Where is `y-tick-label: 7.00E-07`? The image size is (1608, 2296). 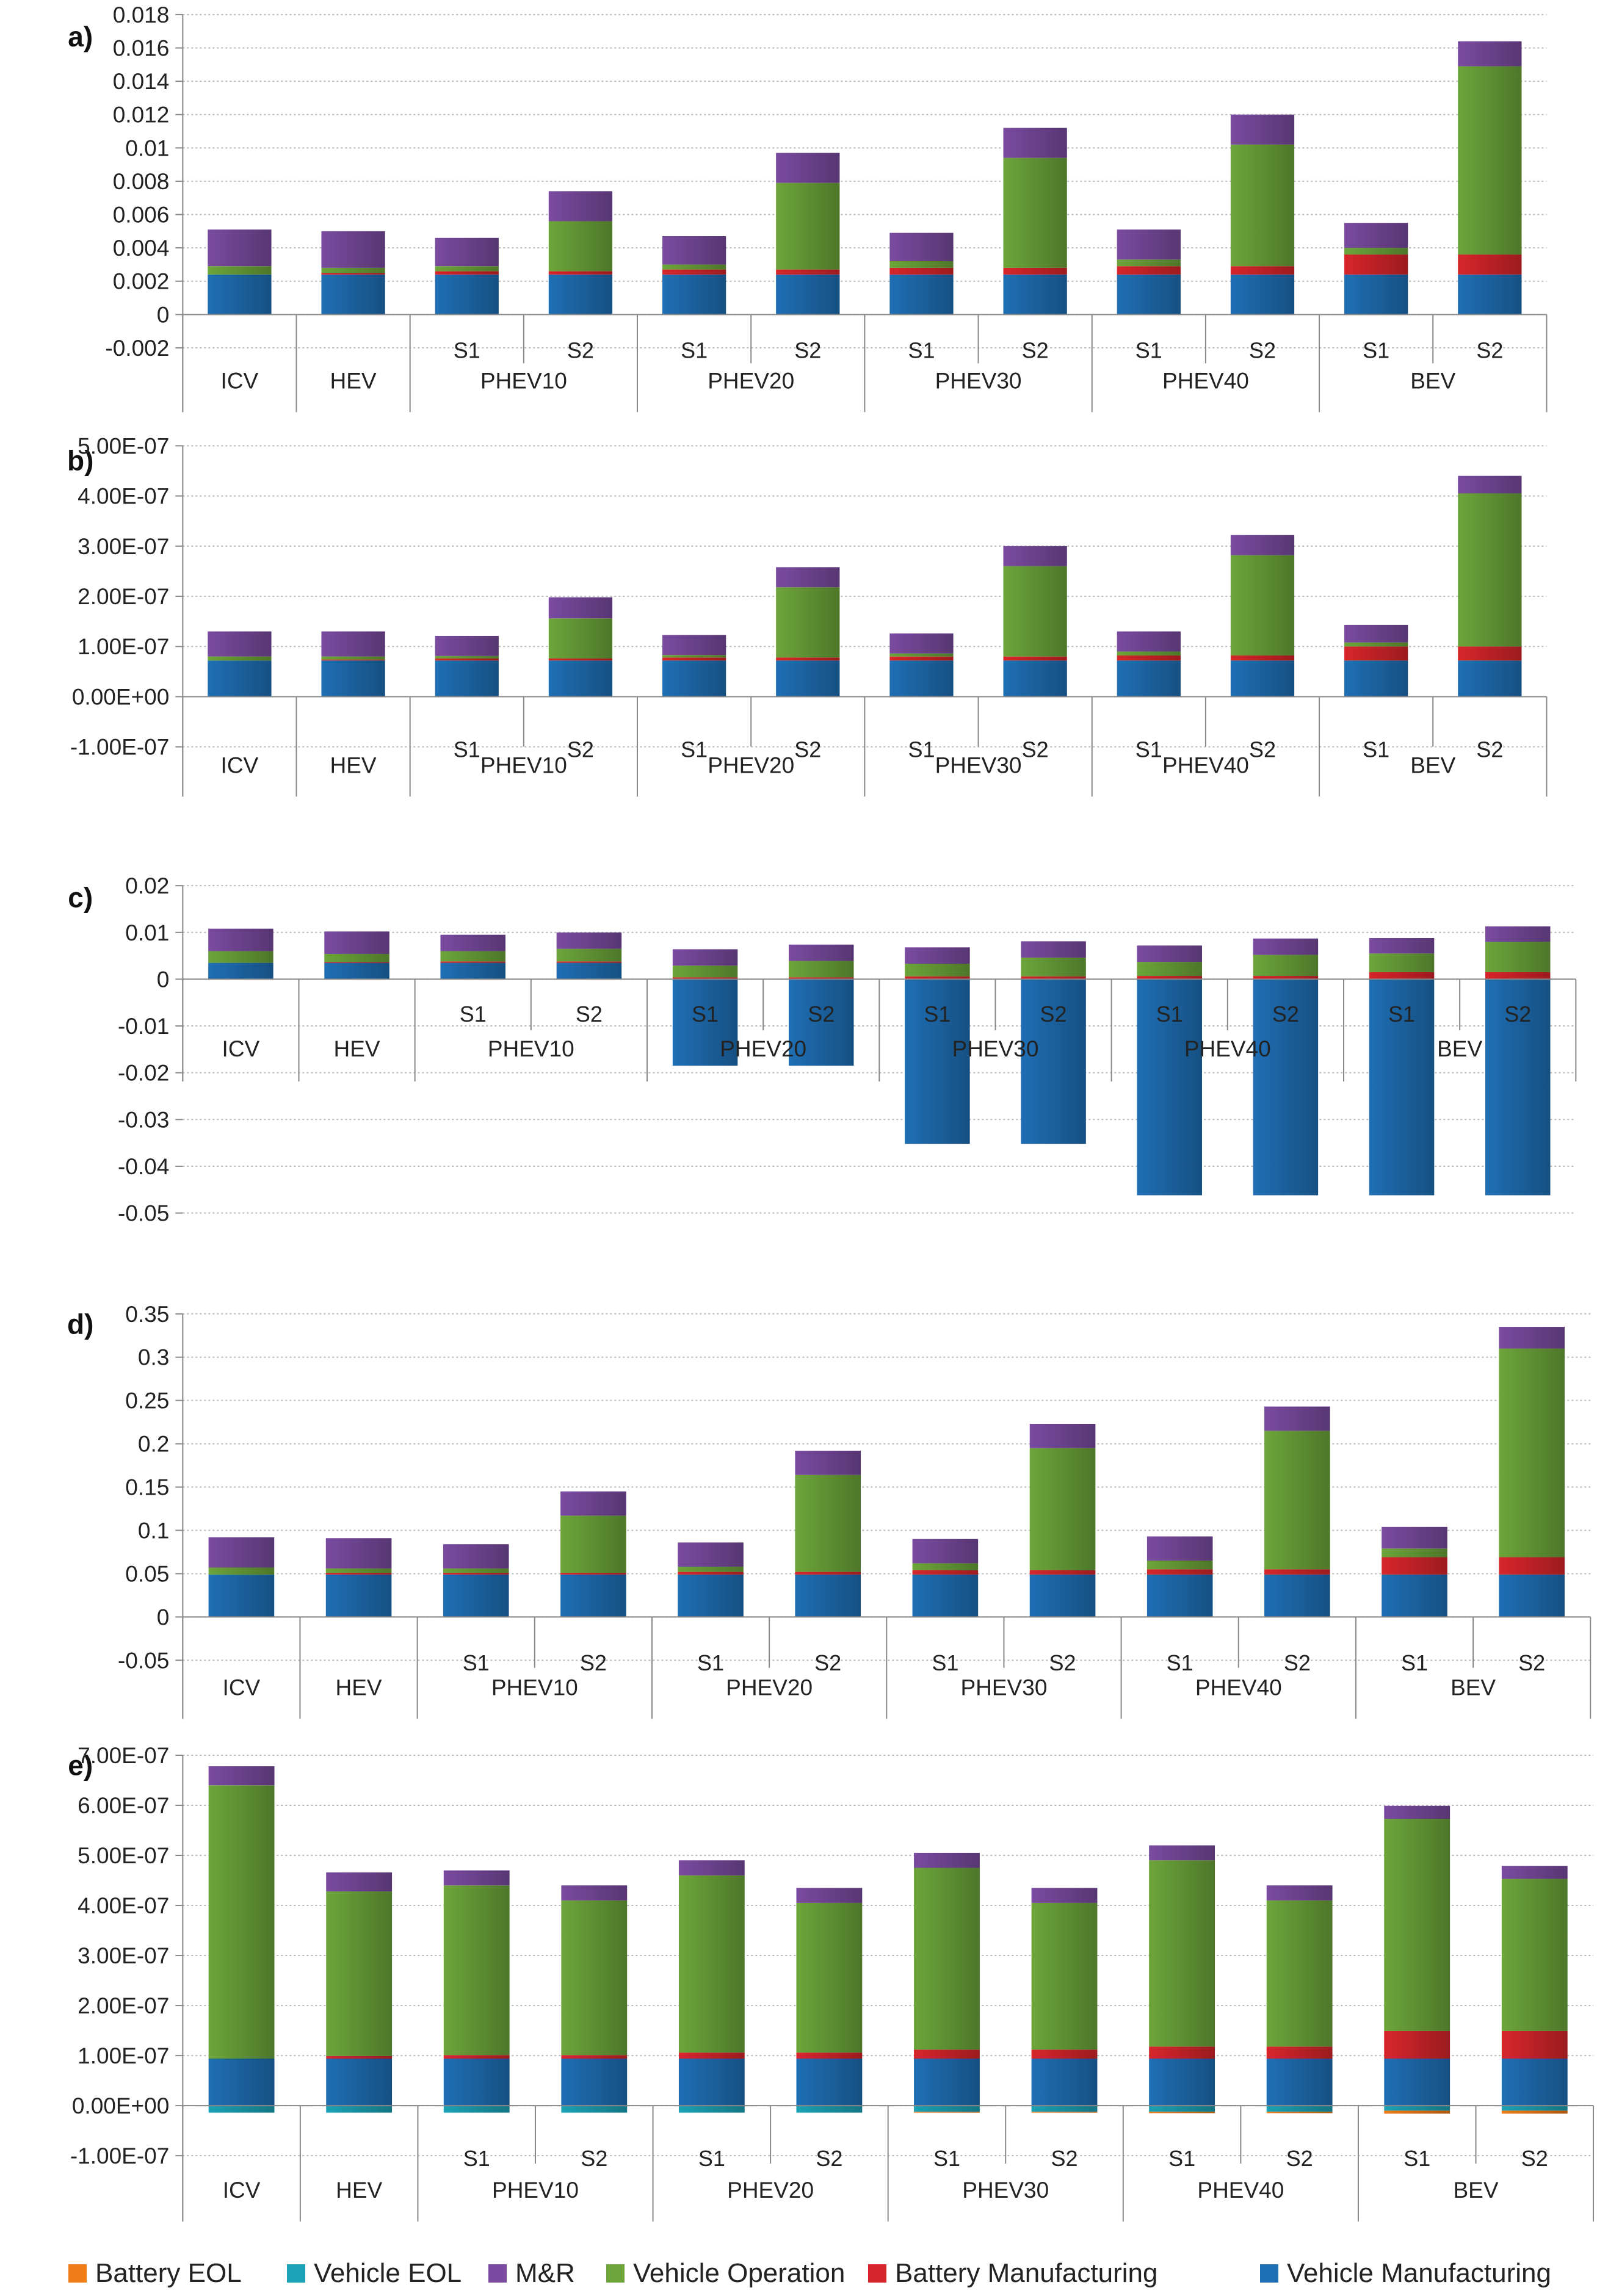
y-tick-label: 7.00E-07 is located at coordinates (123, 1756).